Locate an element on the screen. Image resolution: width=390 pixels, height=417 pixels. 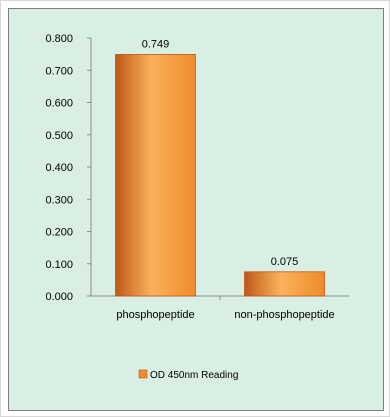
category-labels: phosphopeptide non-phosphopeptide is located at coordinates (225, 315).